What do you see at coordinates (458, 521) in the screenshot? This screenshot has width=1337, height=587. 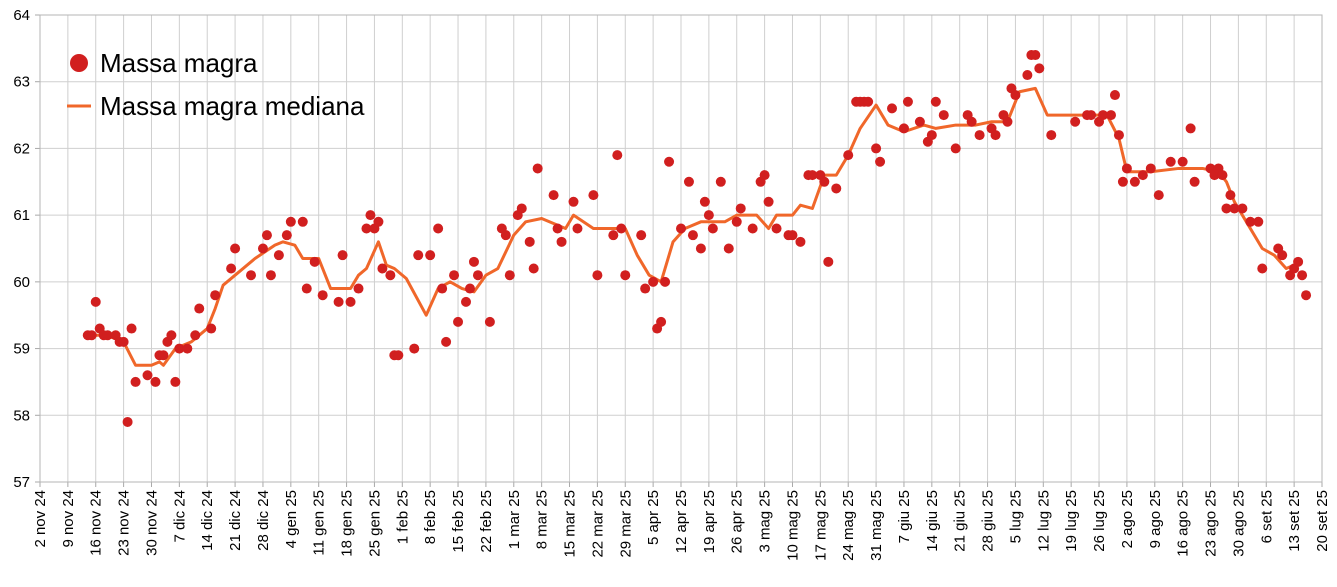 I see `x-tick-label: 15 feb 25` at bounding box center [458, 521].